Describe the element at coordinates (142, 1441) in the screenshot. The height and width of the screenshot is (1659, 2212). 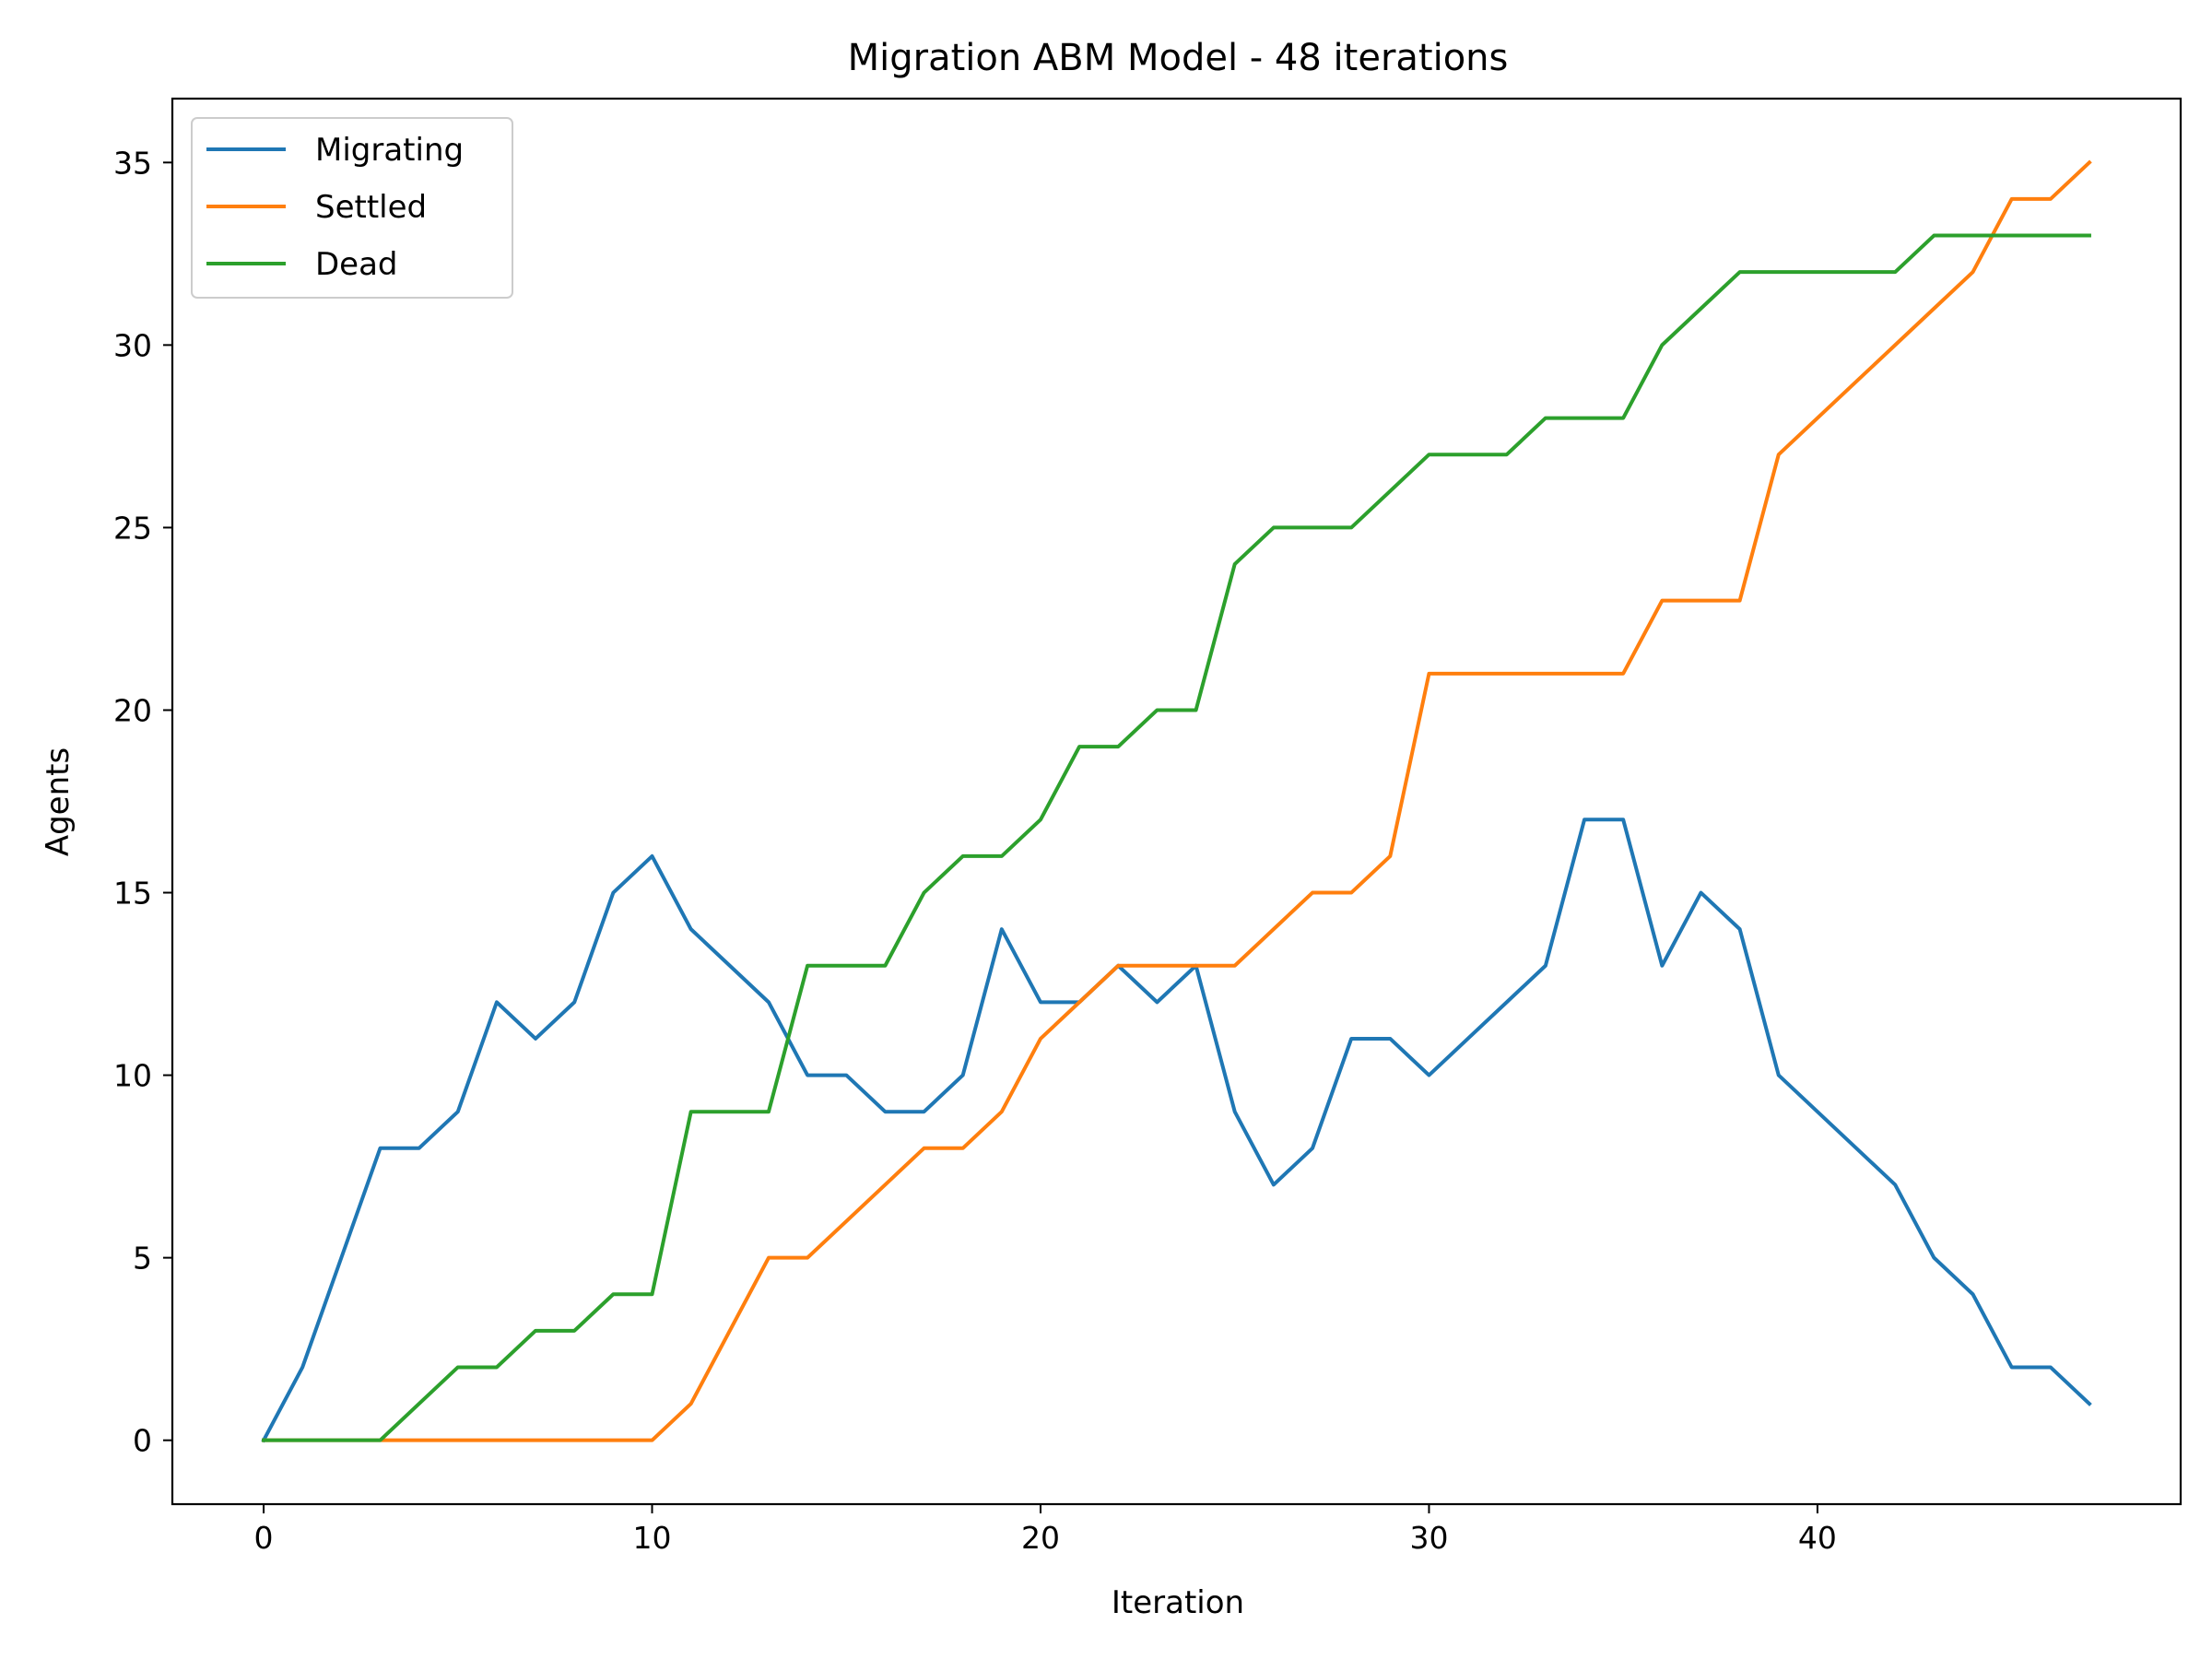
I see `y-tick-label: 0` at that location.